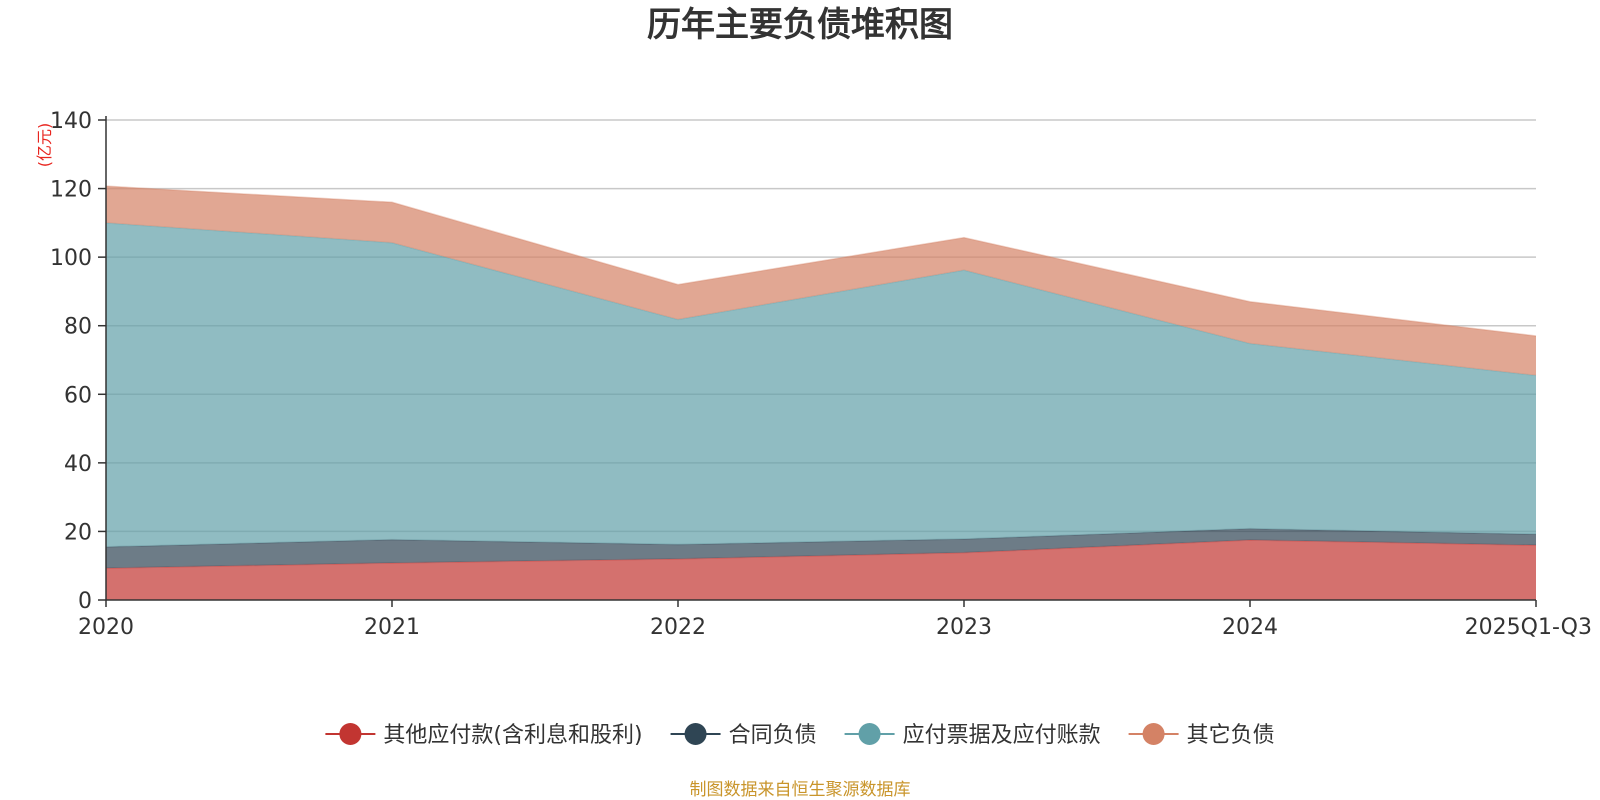  Describe the element at coordinates (78, 395) in the screenshot. I see `y-tick-label: 60` at that location.